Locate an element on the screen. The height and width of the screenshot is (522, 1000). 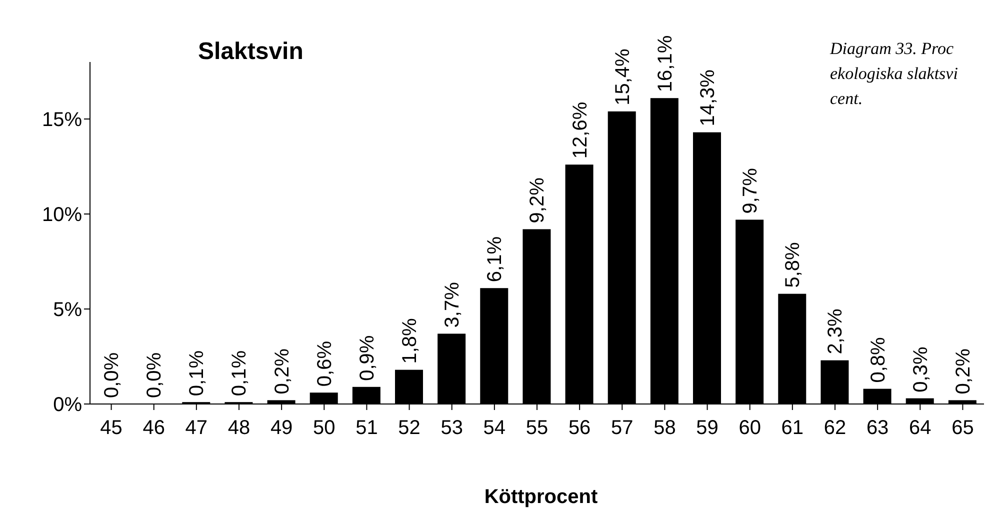
x-tick-label: 51 is located at coordinates (367, 428).